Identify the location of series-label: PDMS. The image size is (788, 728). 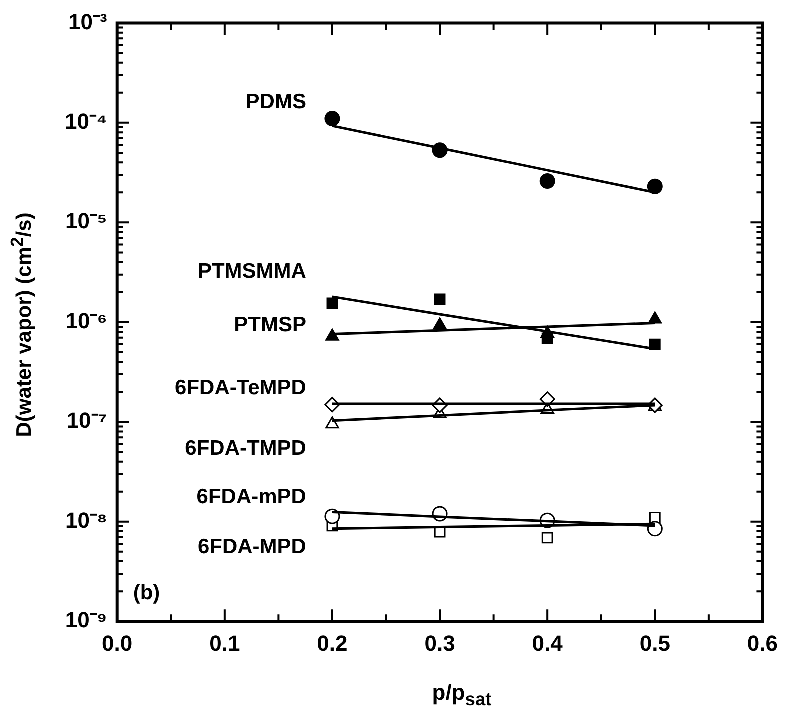
(276, 102).